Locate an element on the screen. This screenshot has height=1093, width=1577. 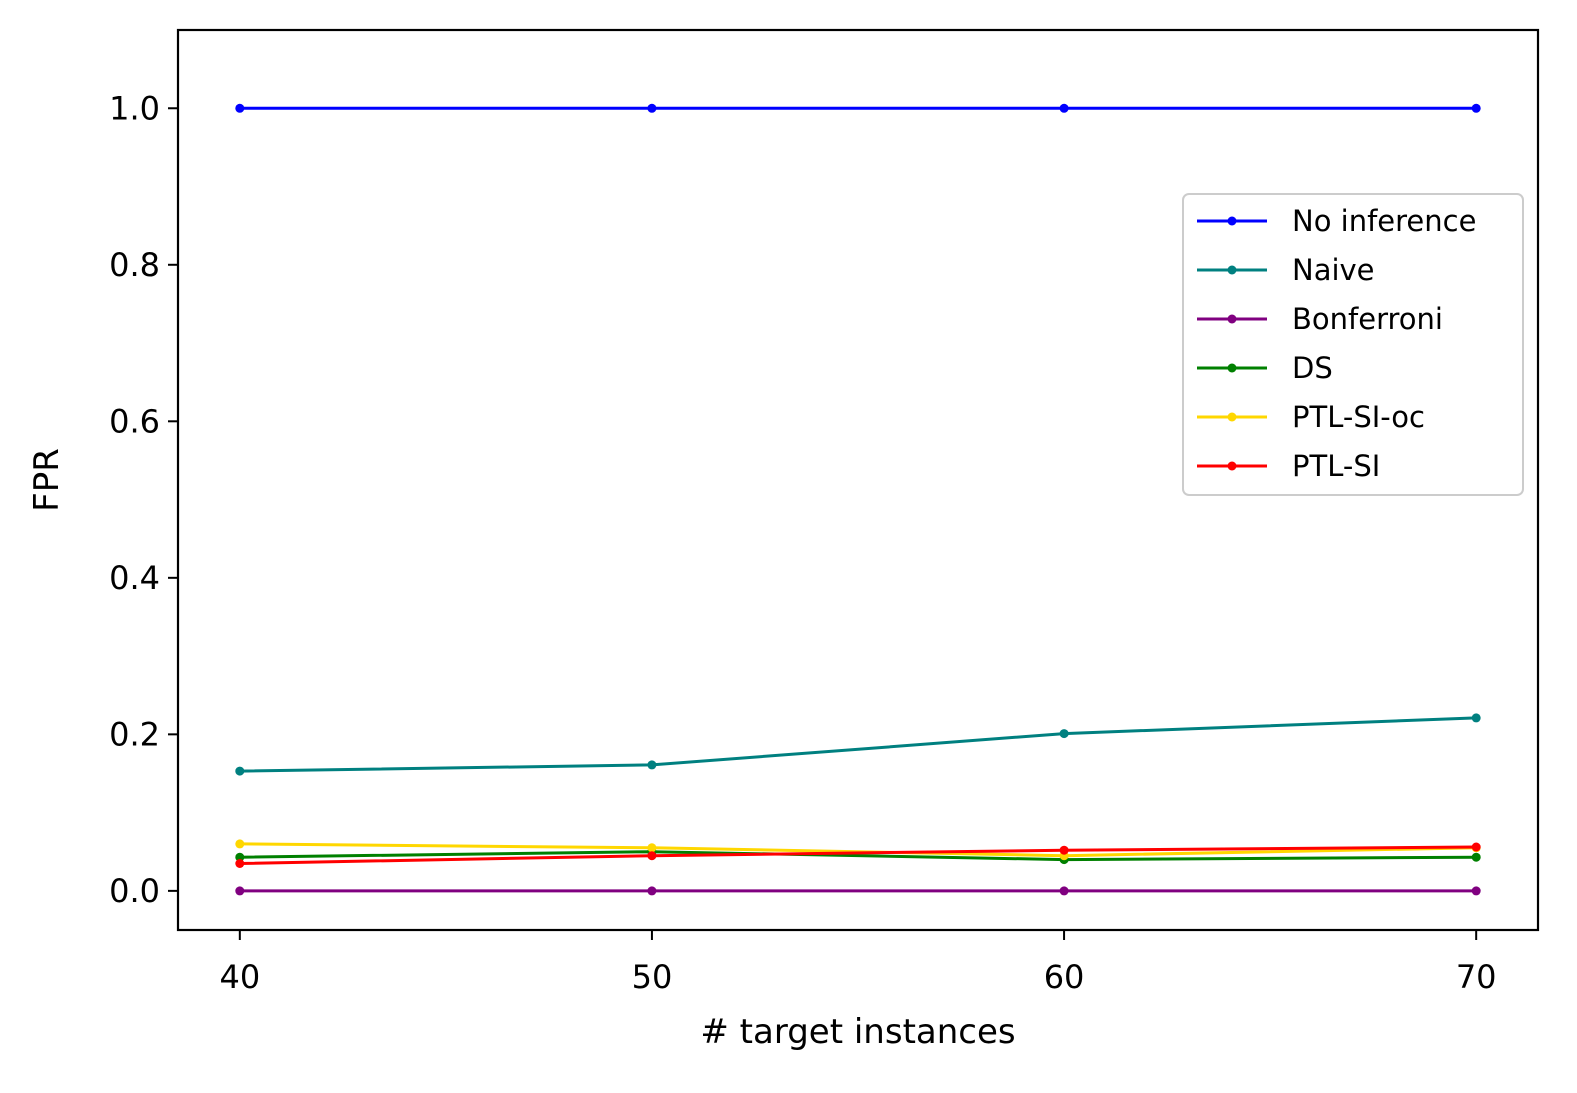
series-line-ds is located at coordinates (858, 856).